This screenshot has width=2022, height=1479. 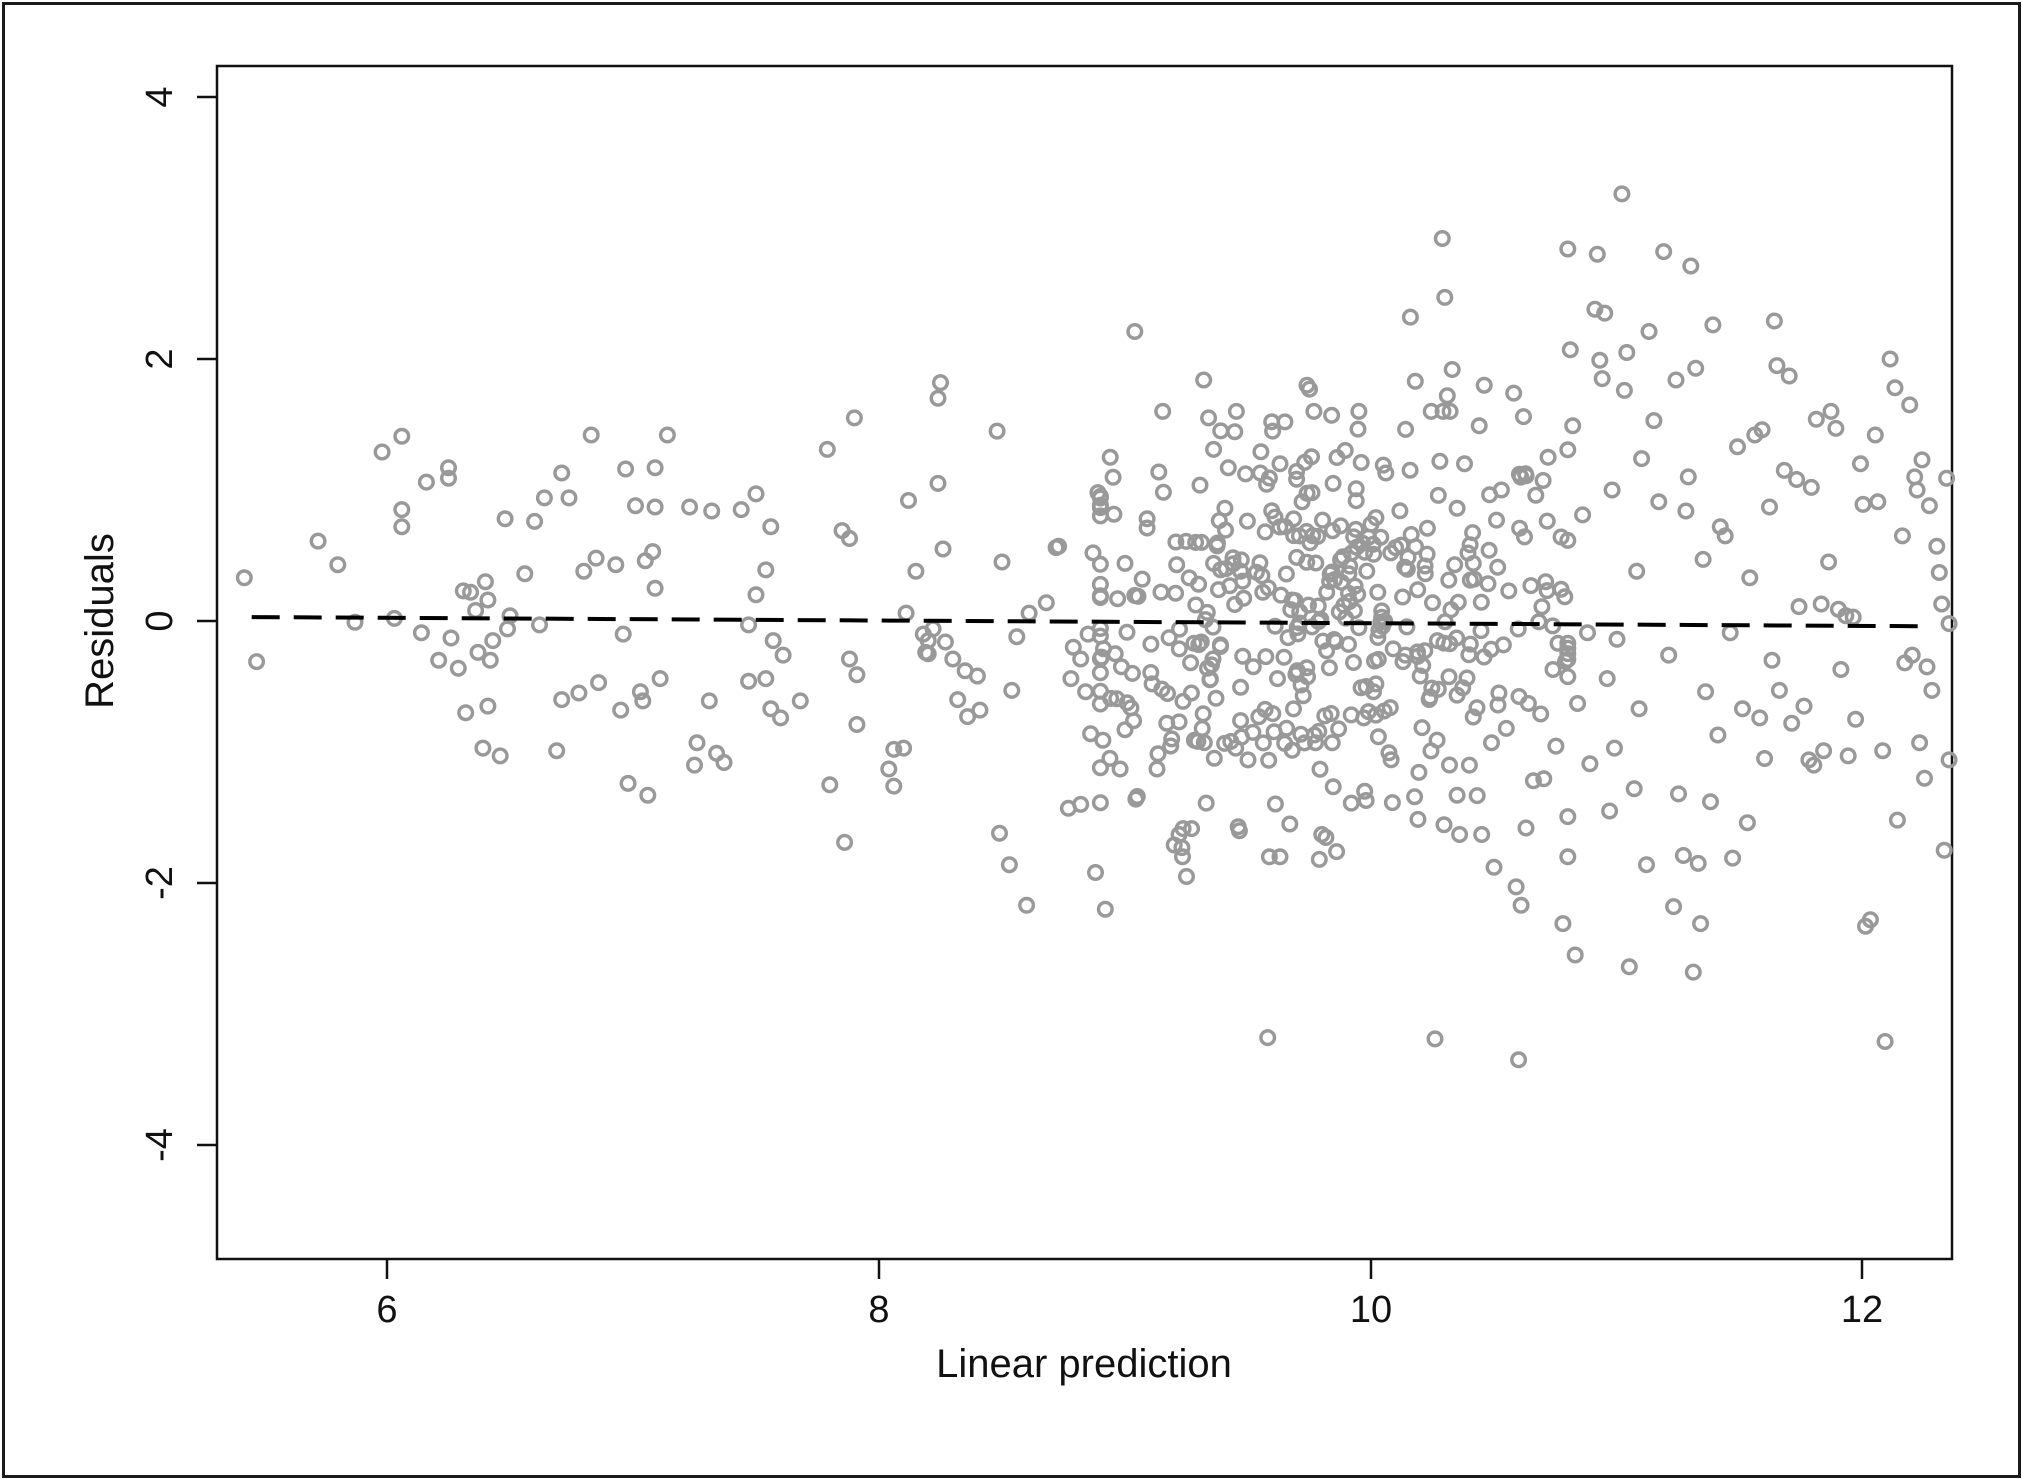 I want to click on fitted-line, so click(x=1087, y=622).